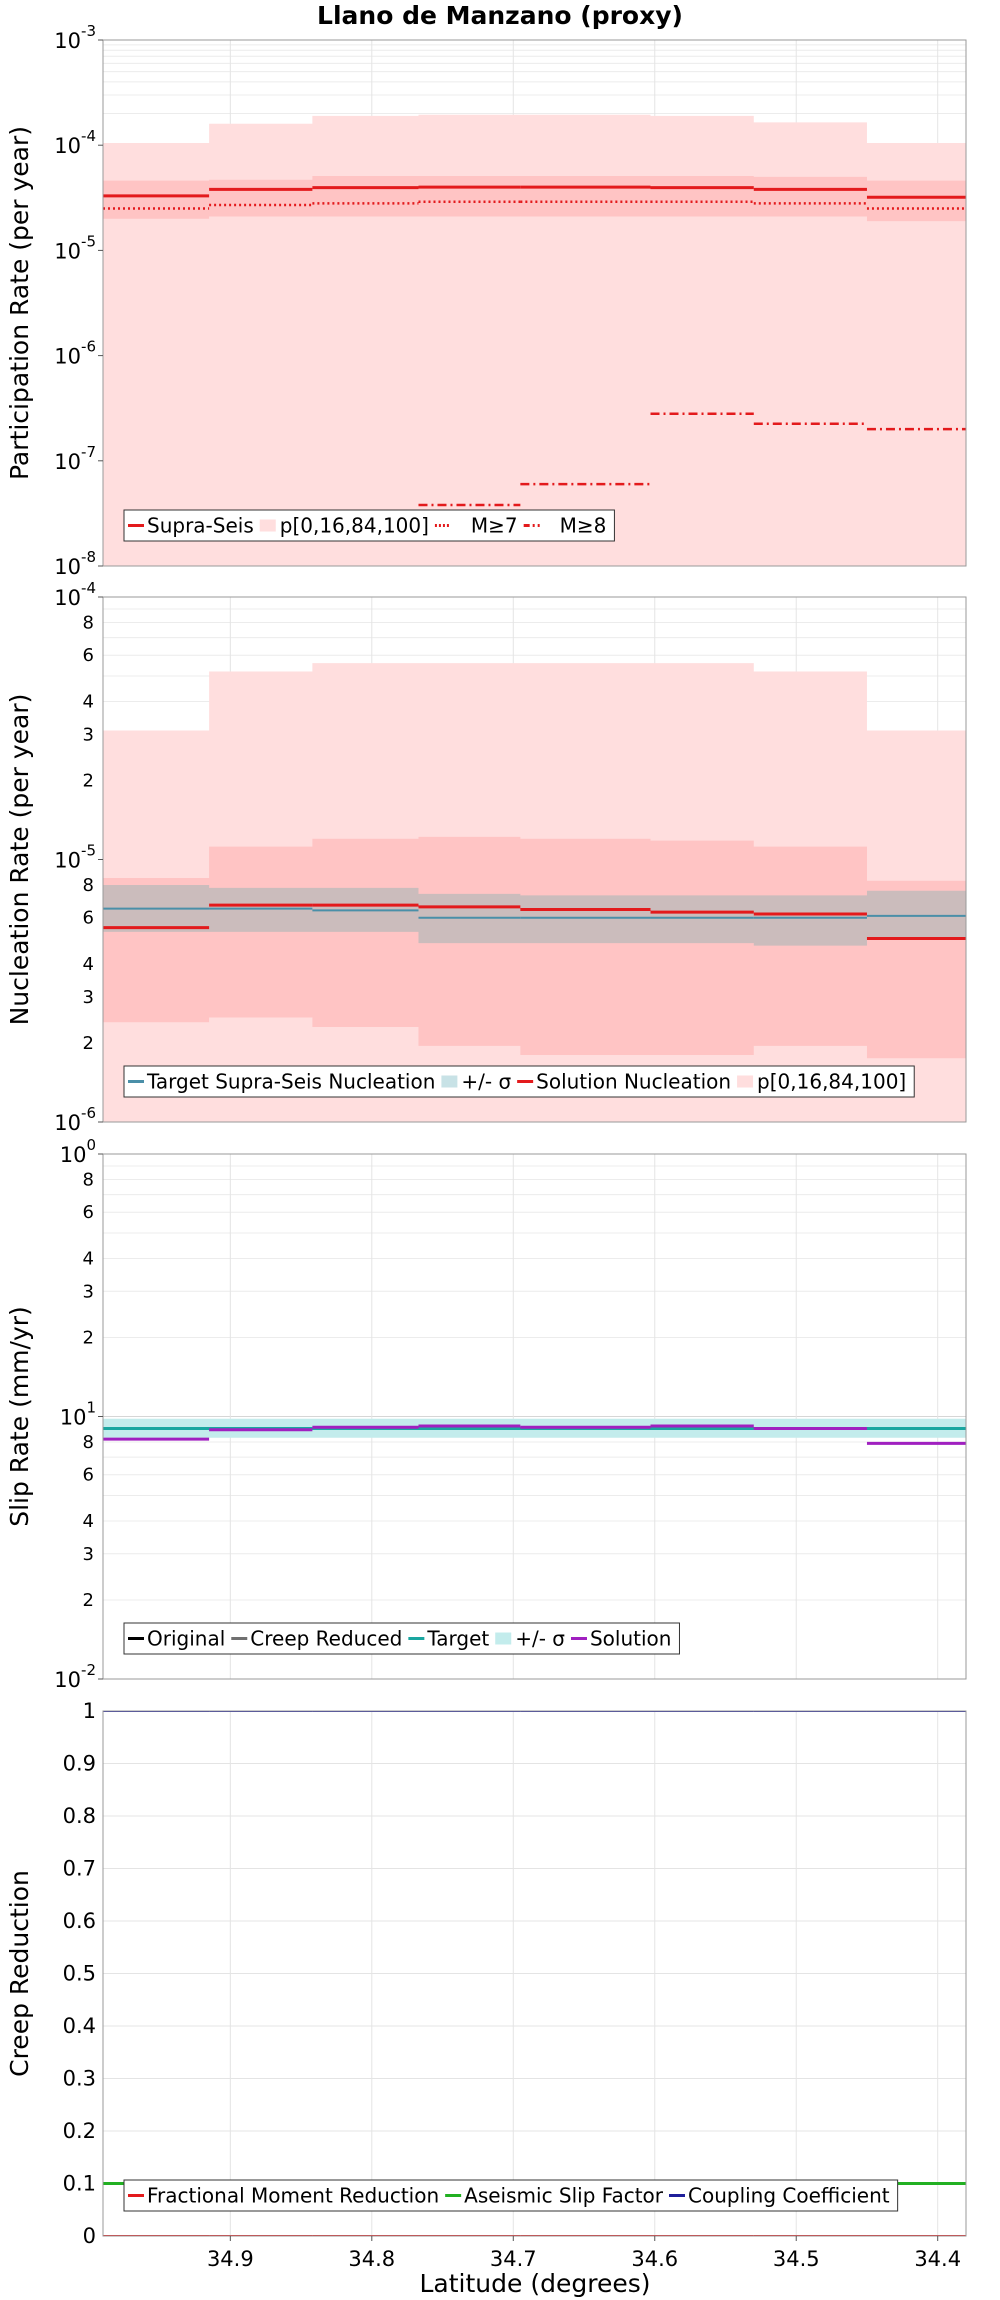 Image resolution: width=1000 pixels, height=2300 pixels. I want to click on y-axis-label: Slip Rate (mm/yr), so click(19, 1416).